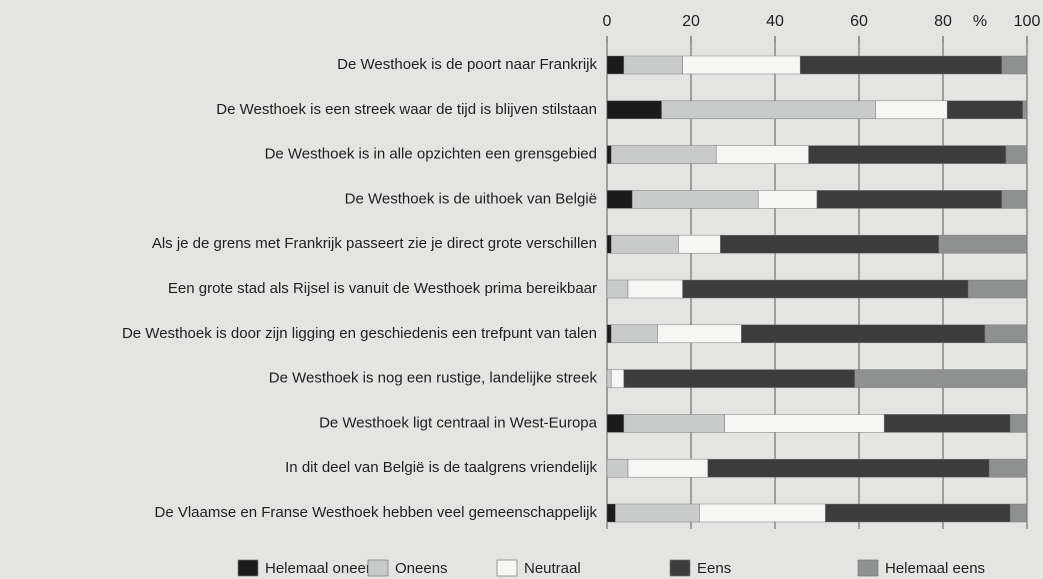 This screenshot has width=1043, height=579. I want to click on x-tick-label: 80, so click(943, 21).